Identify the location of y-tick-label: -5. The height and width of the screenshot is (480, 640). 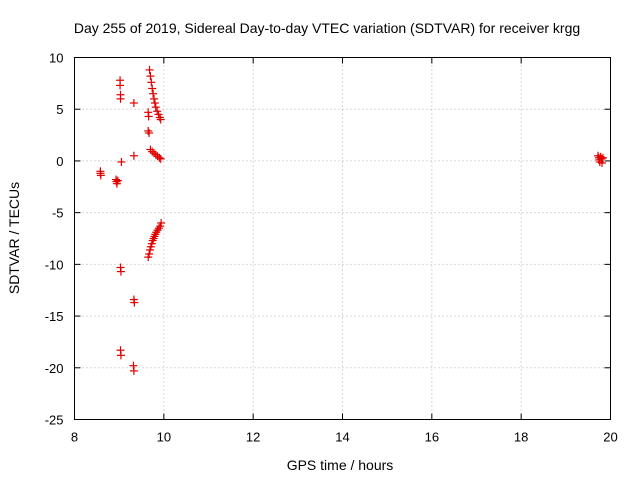
(58, 213).